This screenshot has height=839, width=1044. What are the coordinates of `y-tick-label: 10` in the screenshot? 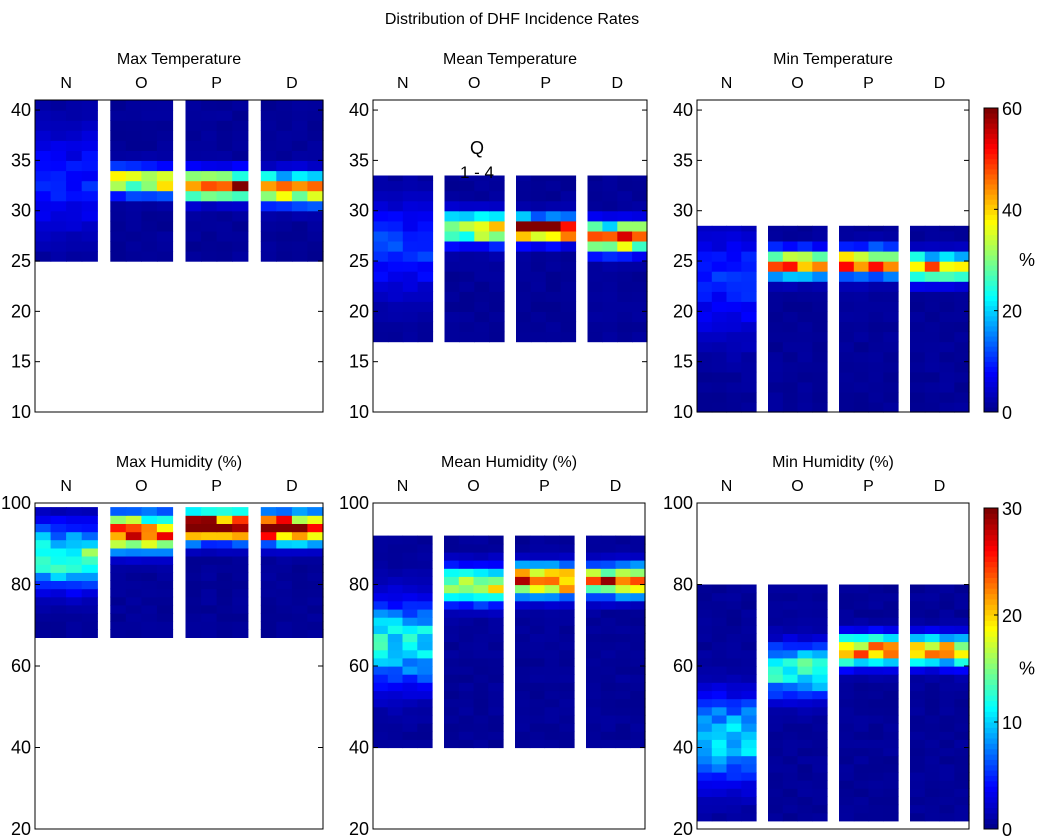 It's located at (359, 412).